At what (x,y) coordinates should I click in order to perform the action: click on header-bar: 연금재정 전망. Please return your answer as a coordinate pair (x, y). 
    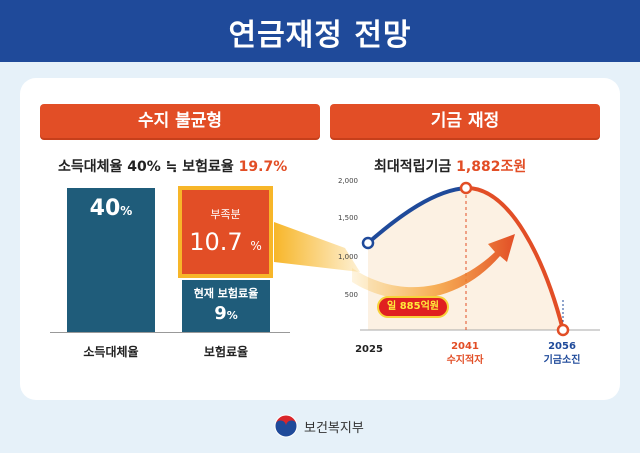
    Looking at the image, I should click on (320, 31).